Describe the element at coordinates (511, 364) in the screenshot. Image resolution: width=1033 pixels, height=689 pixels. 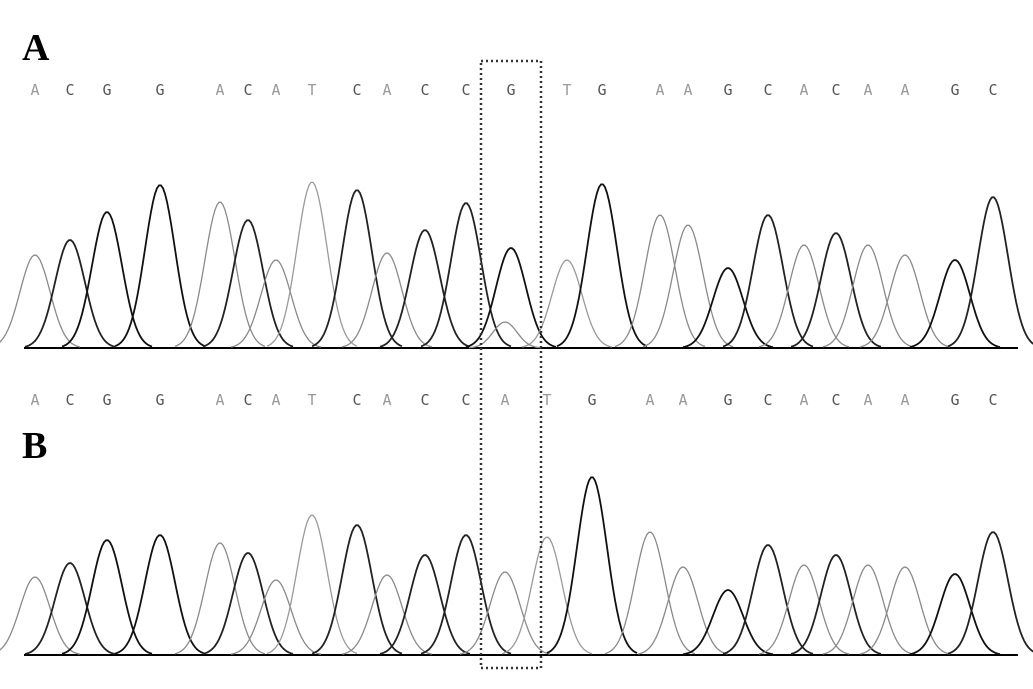
I see `highlight-box` at that location.